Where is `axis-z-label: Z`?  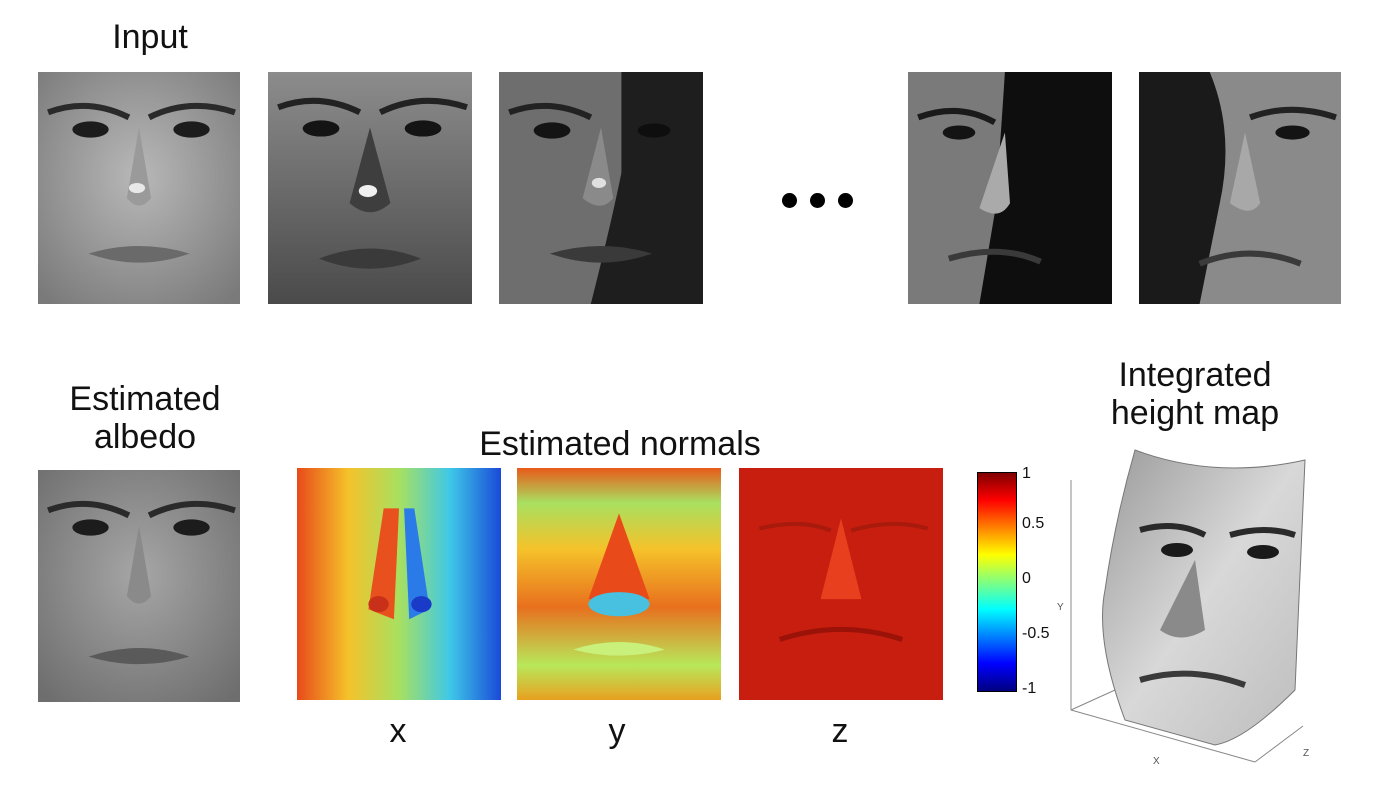 axis-z-label: Z is located at coordinates (1306, 753).